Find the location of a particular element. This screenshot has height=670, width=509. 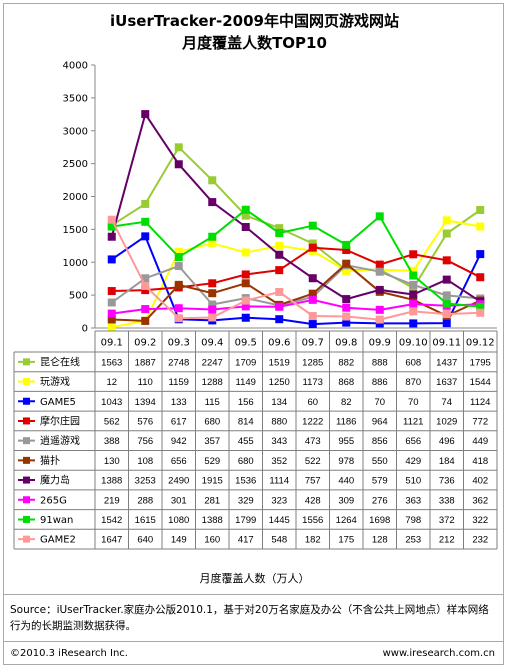

table-value: 1887 is located at coordinates (145, 362).